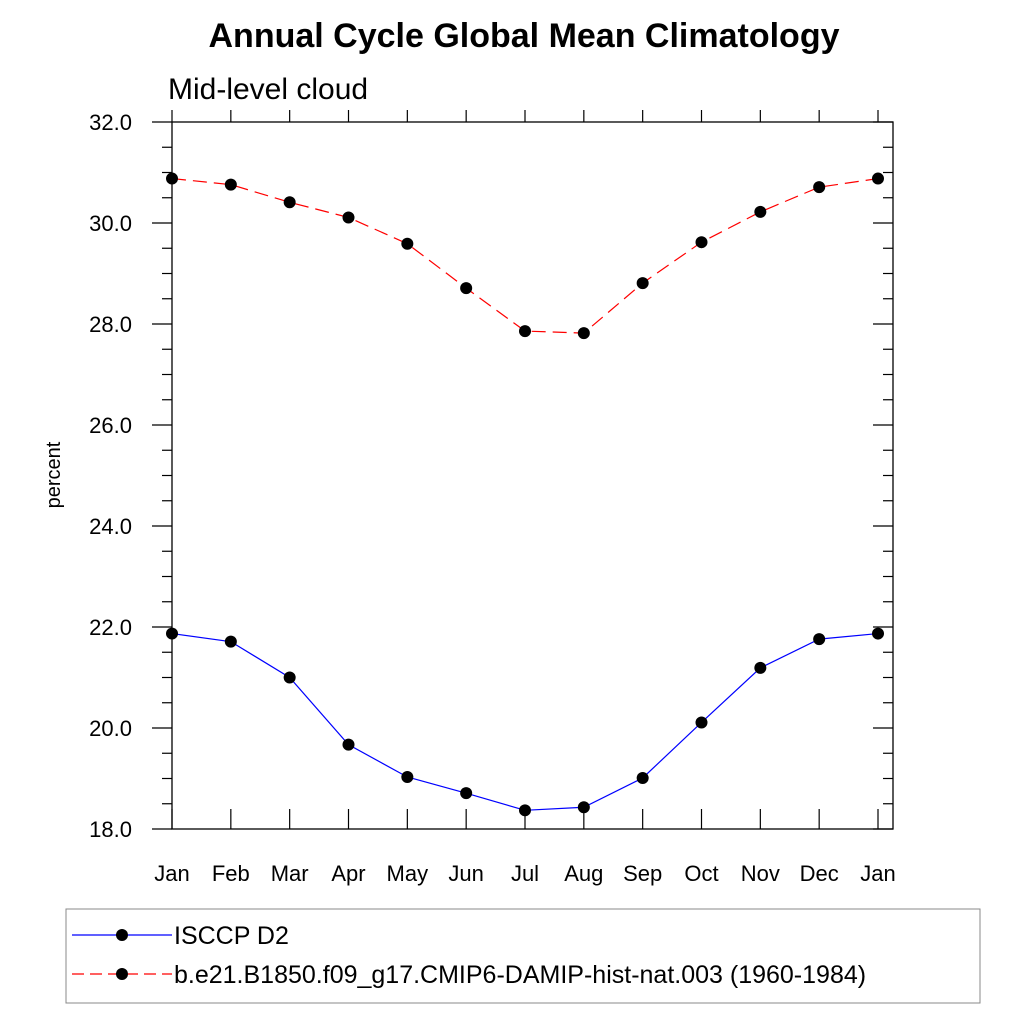 Image resolution: width=1024 pixels, height=1024 pixels. What do you see at coordinates (701, 873) in the screenshot?
I see `x-tick-label: Oct` at bounding box center [701, 873].